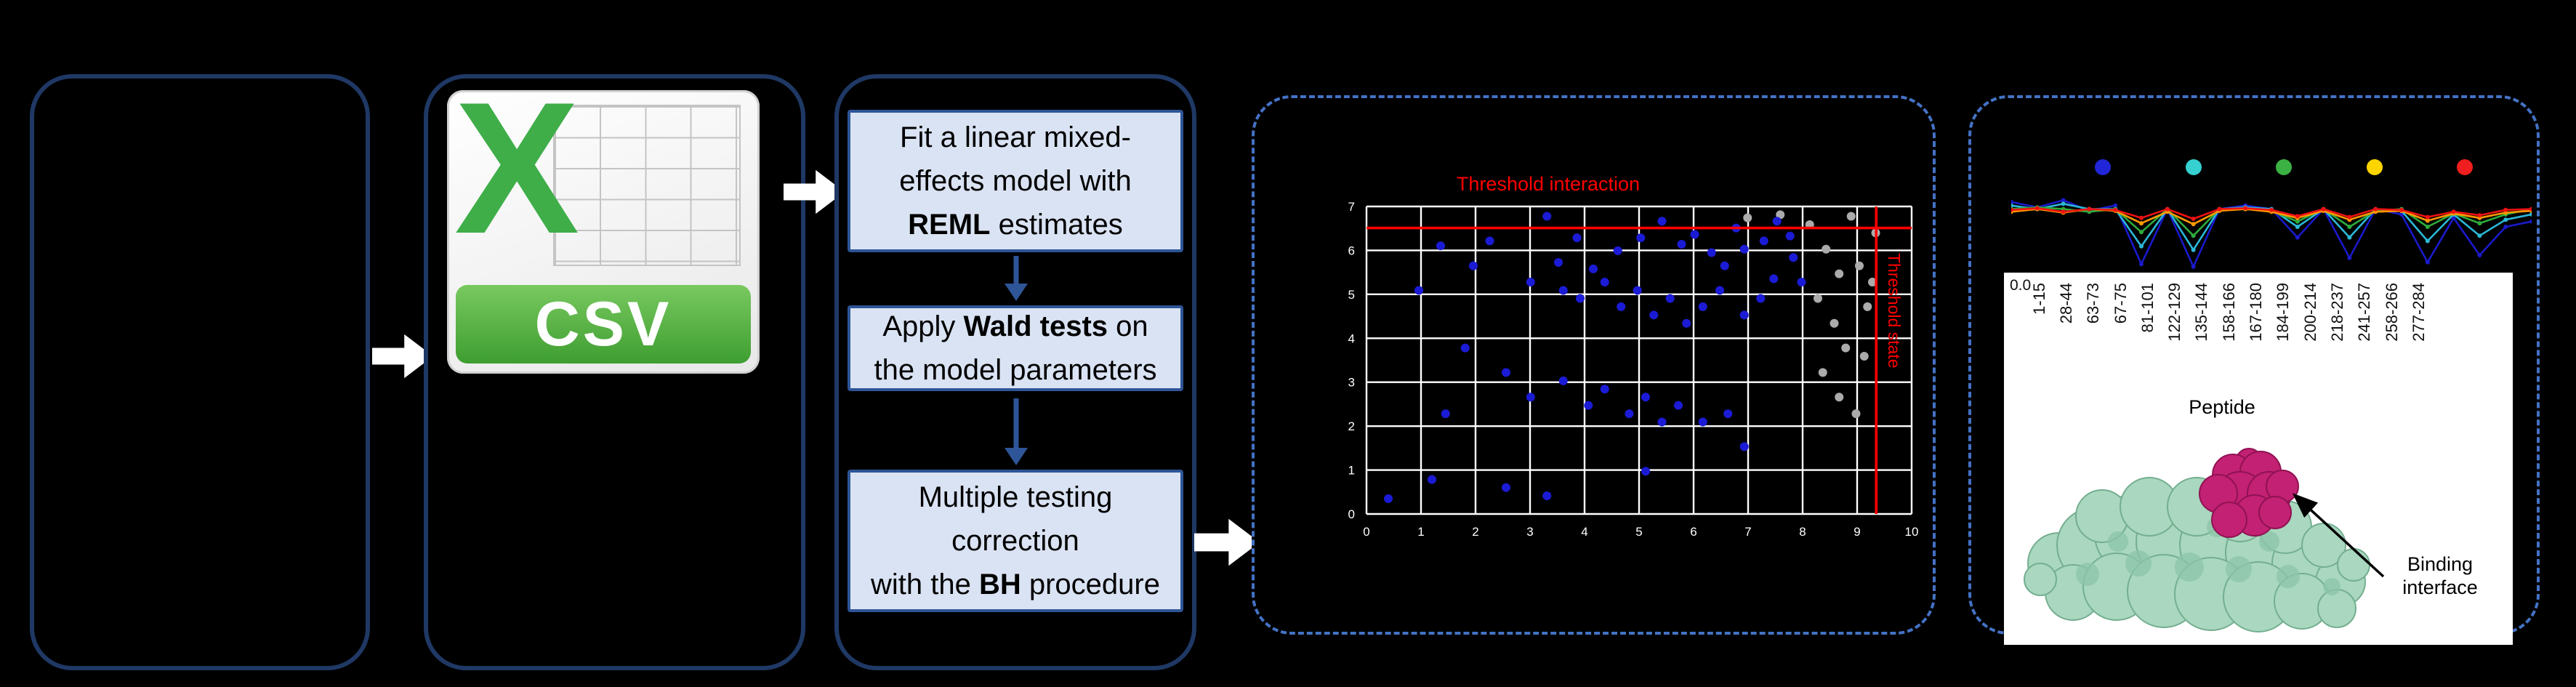  I want to click on csv-format-label: CSV, so click(603, 324).